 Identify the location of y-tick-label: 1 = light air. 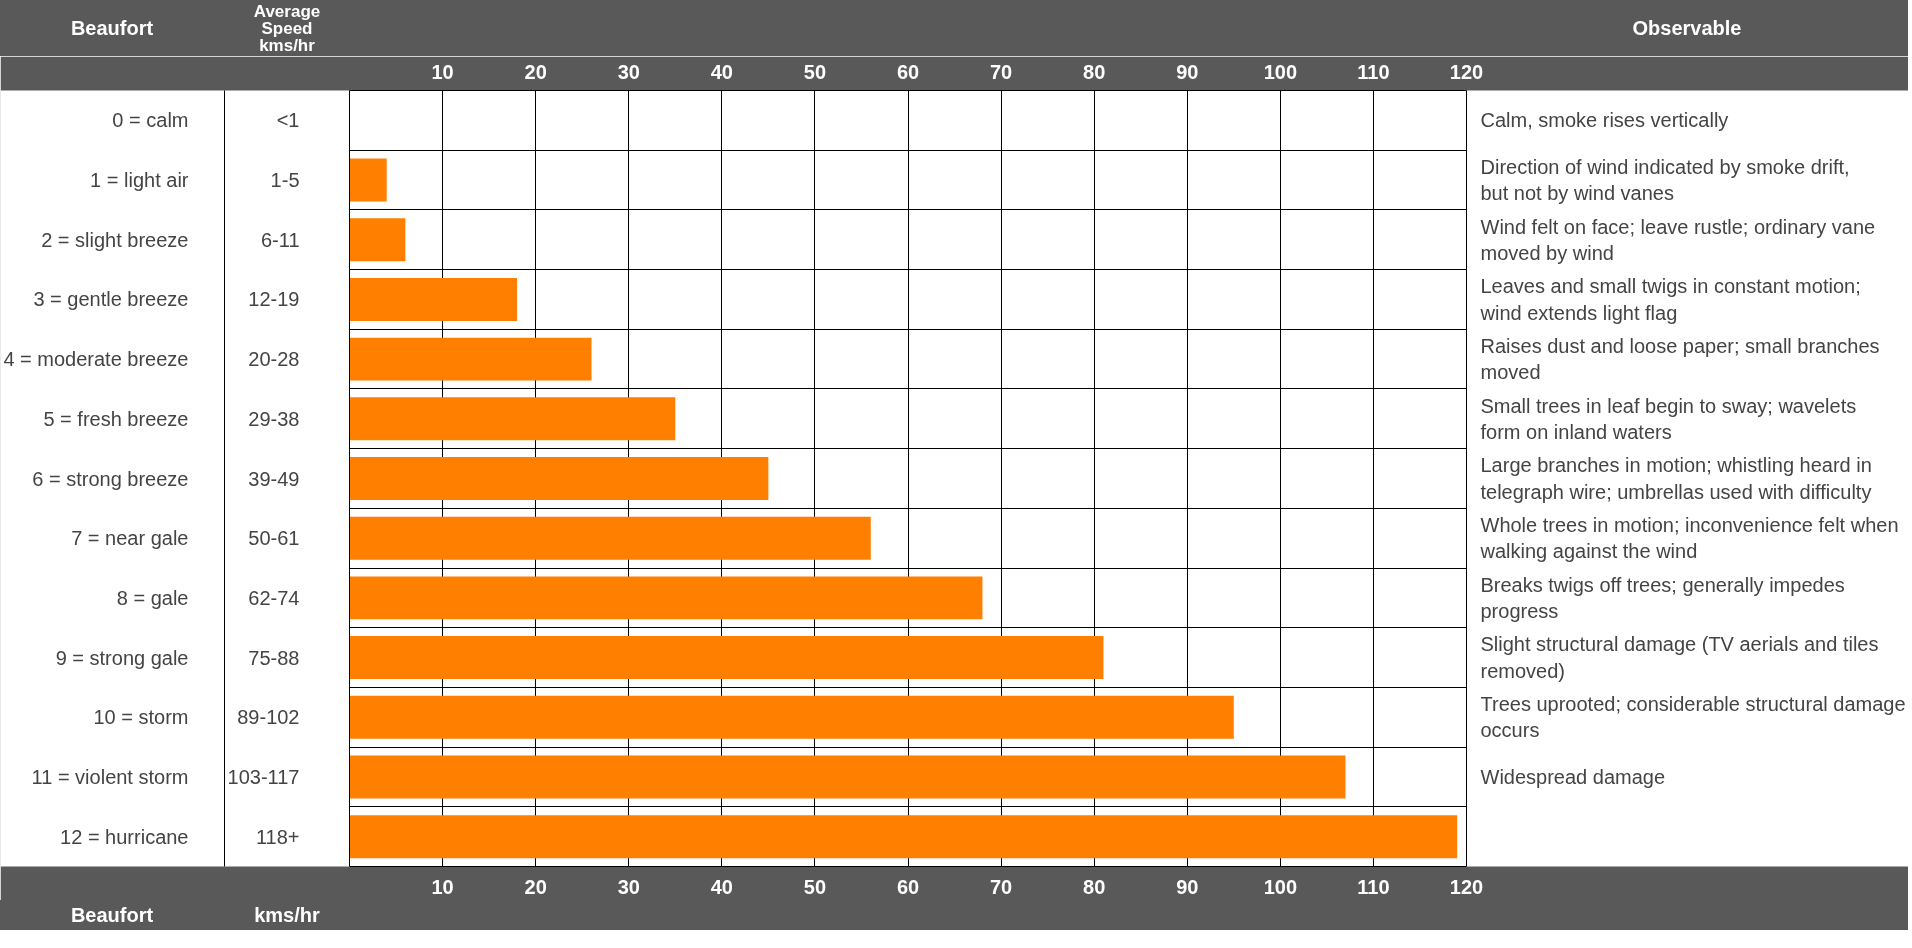
(139, 180).